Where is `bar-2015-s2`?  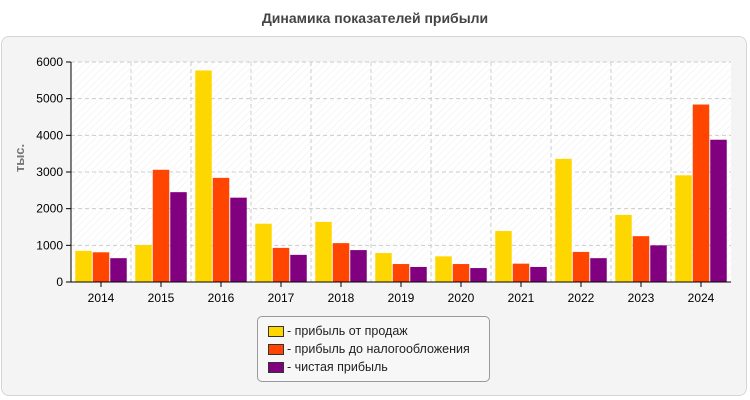 bar-2015-s2 is located at coordinates (178, 237).